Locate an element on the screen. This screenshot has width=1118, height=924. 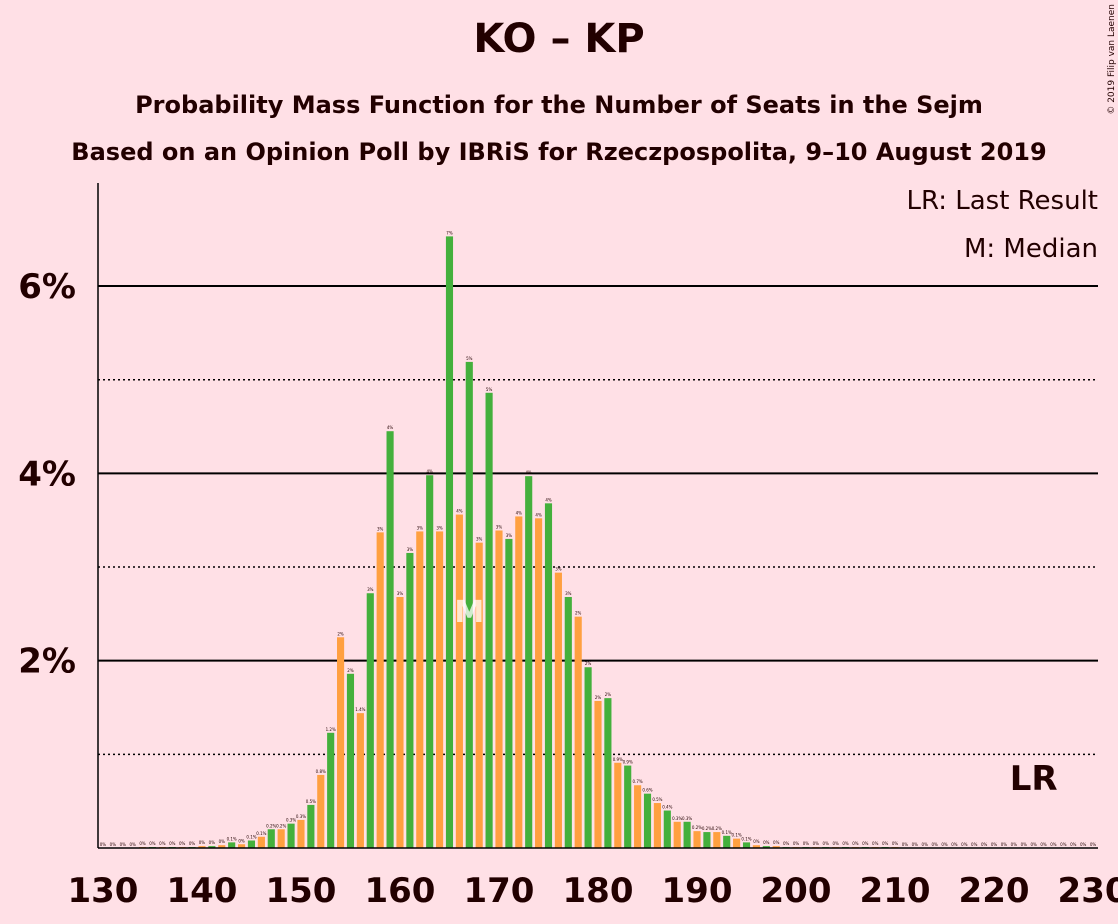
y-tick-label: 4% is located at coordinates (47, 474).